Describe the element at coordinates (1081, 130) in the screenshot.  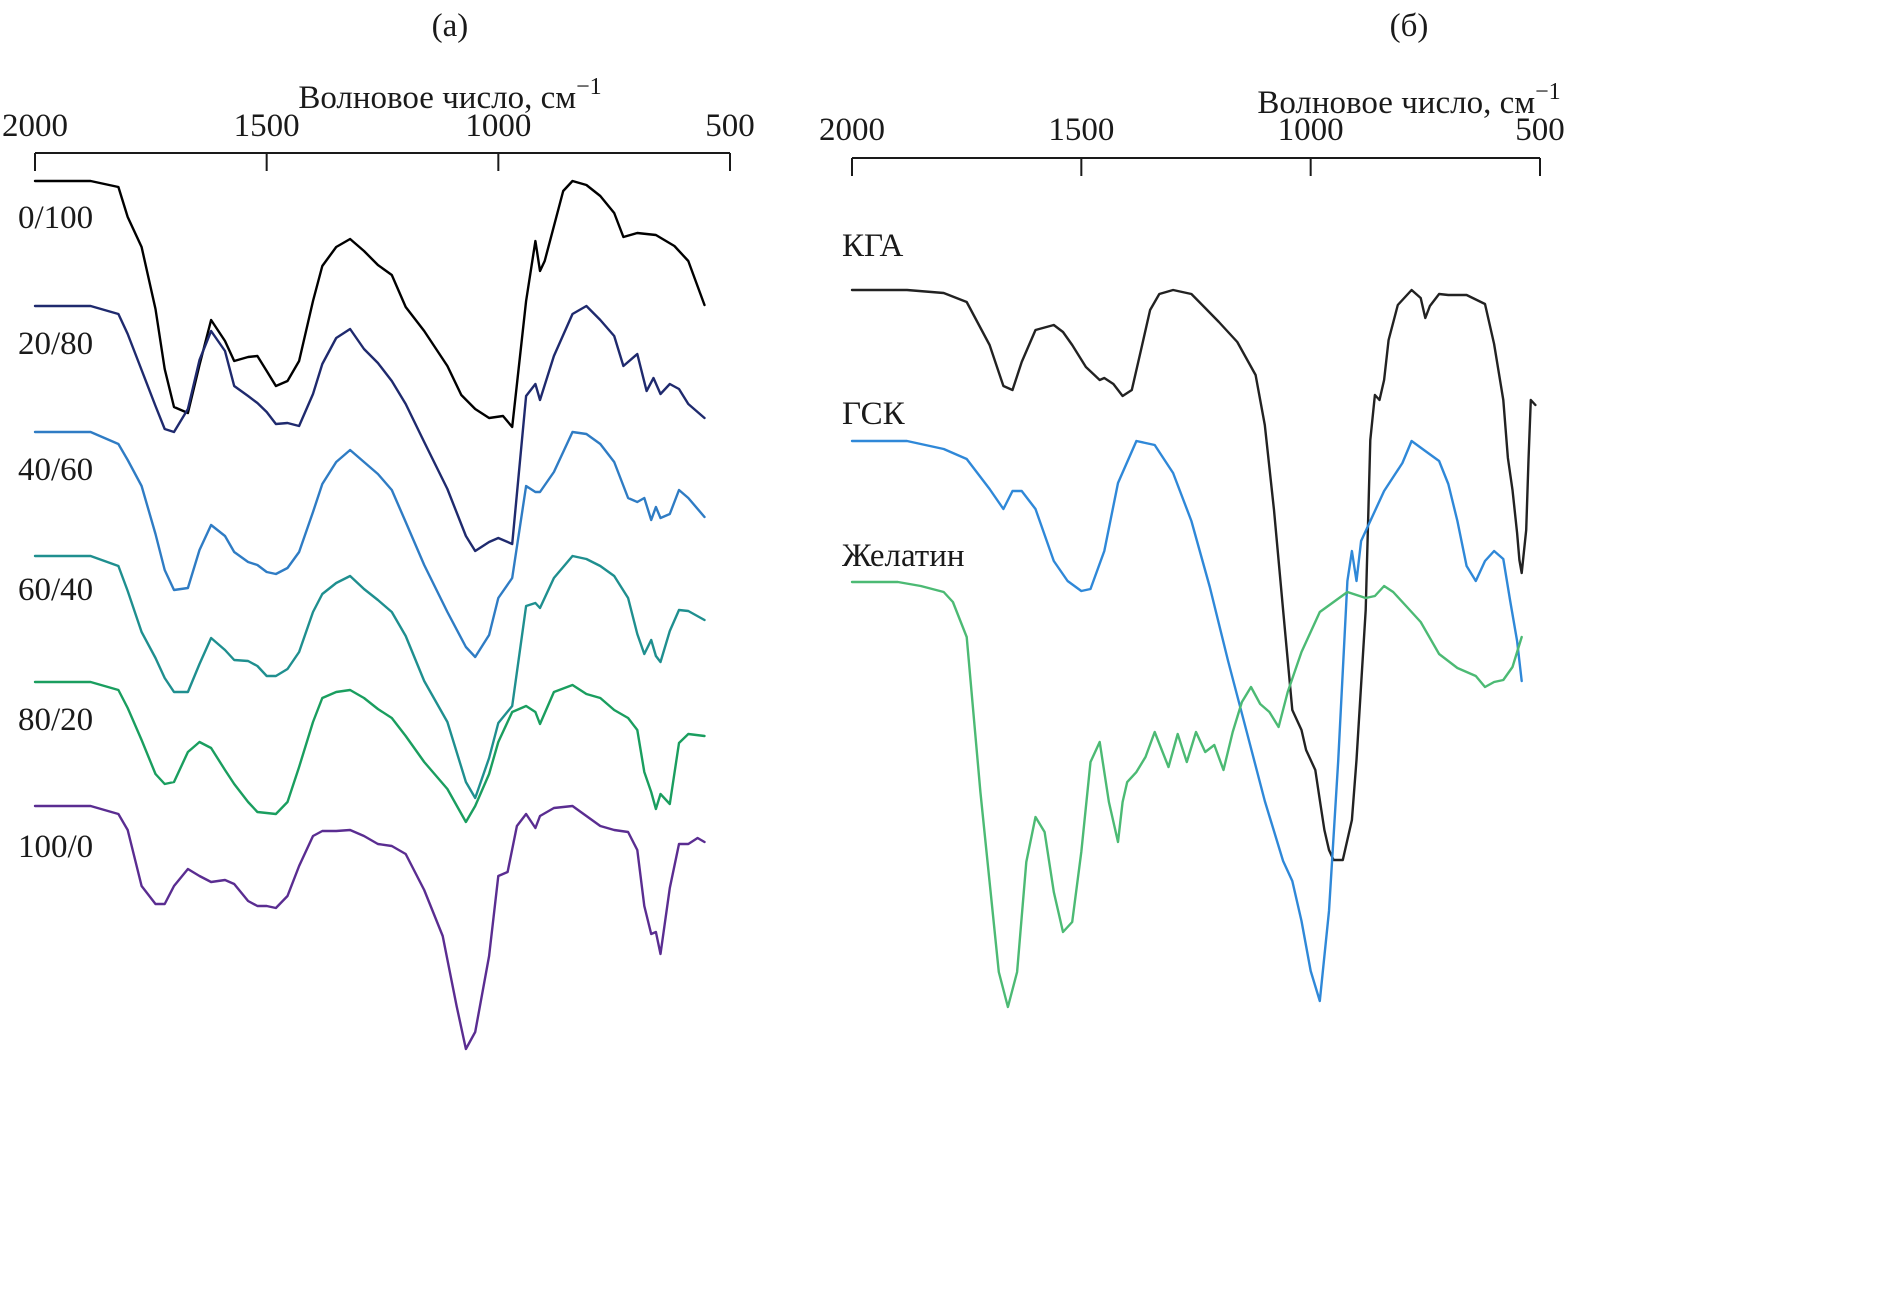
I see `panel-b-x-tick-label-1500: 1500` at that location.